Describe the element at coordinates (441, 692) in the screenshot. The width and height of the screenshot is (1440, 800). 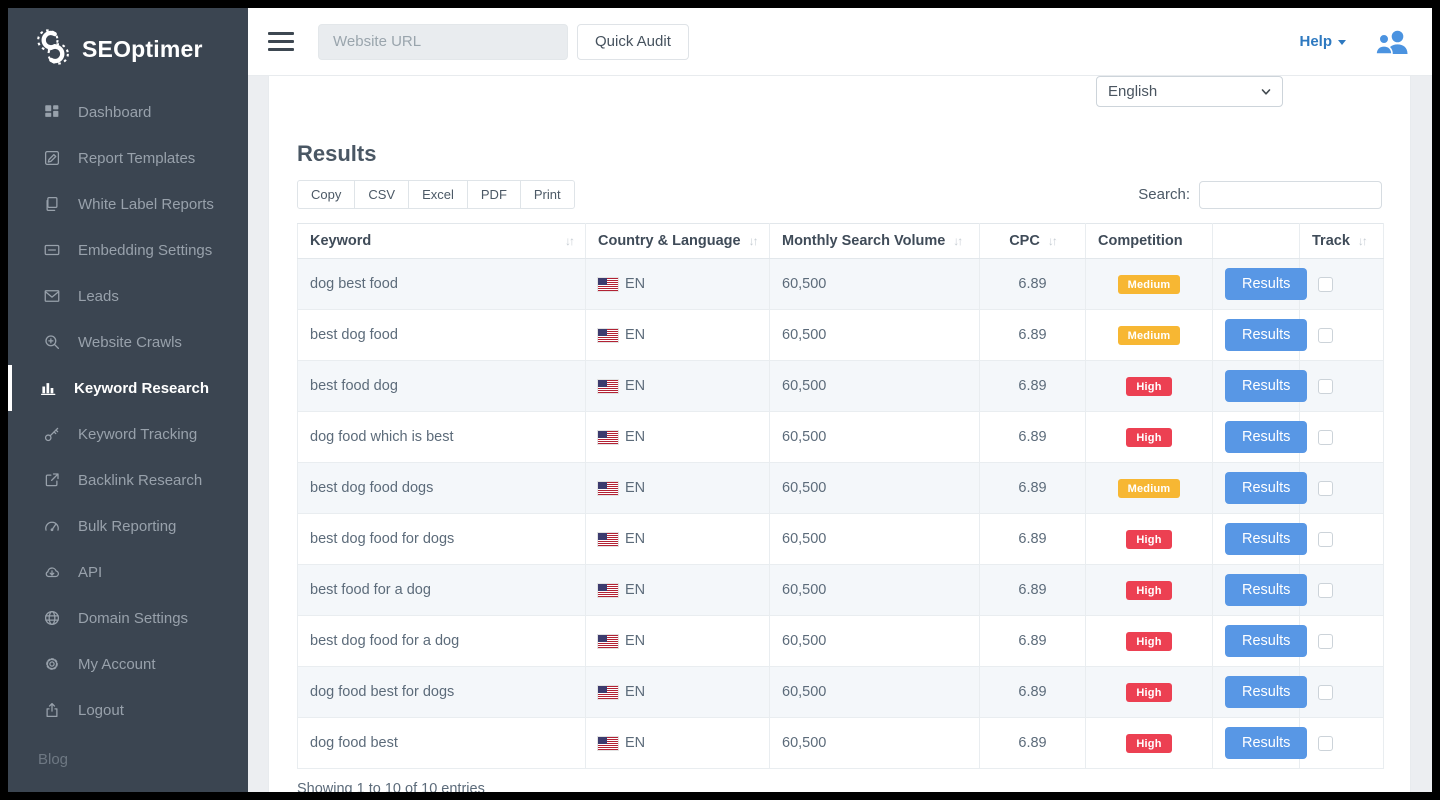
I see `keyword-cell: dog food best for dogs` at that location.